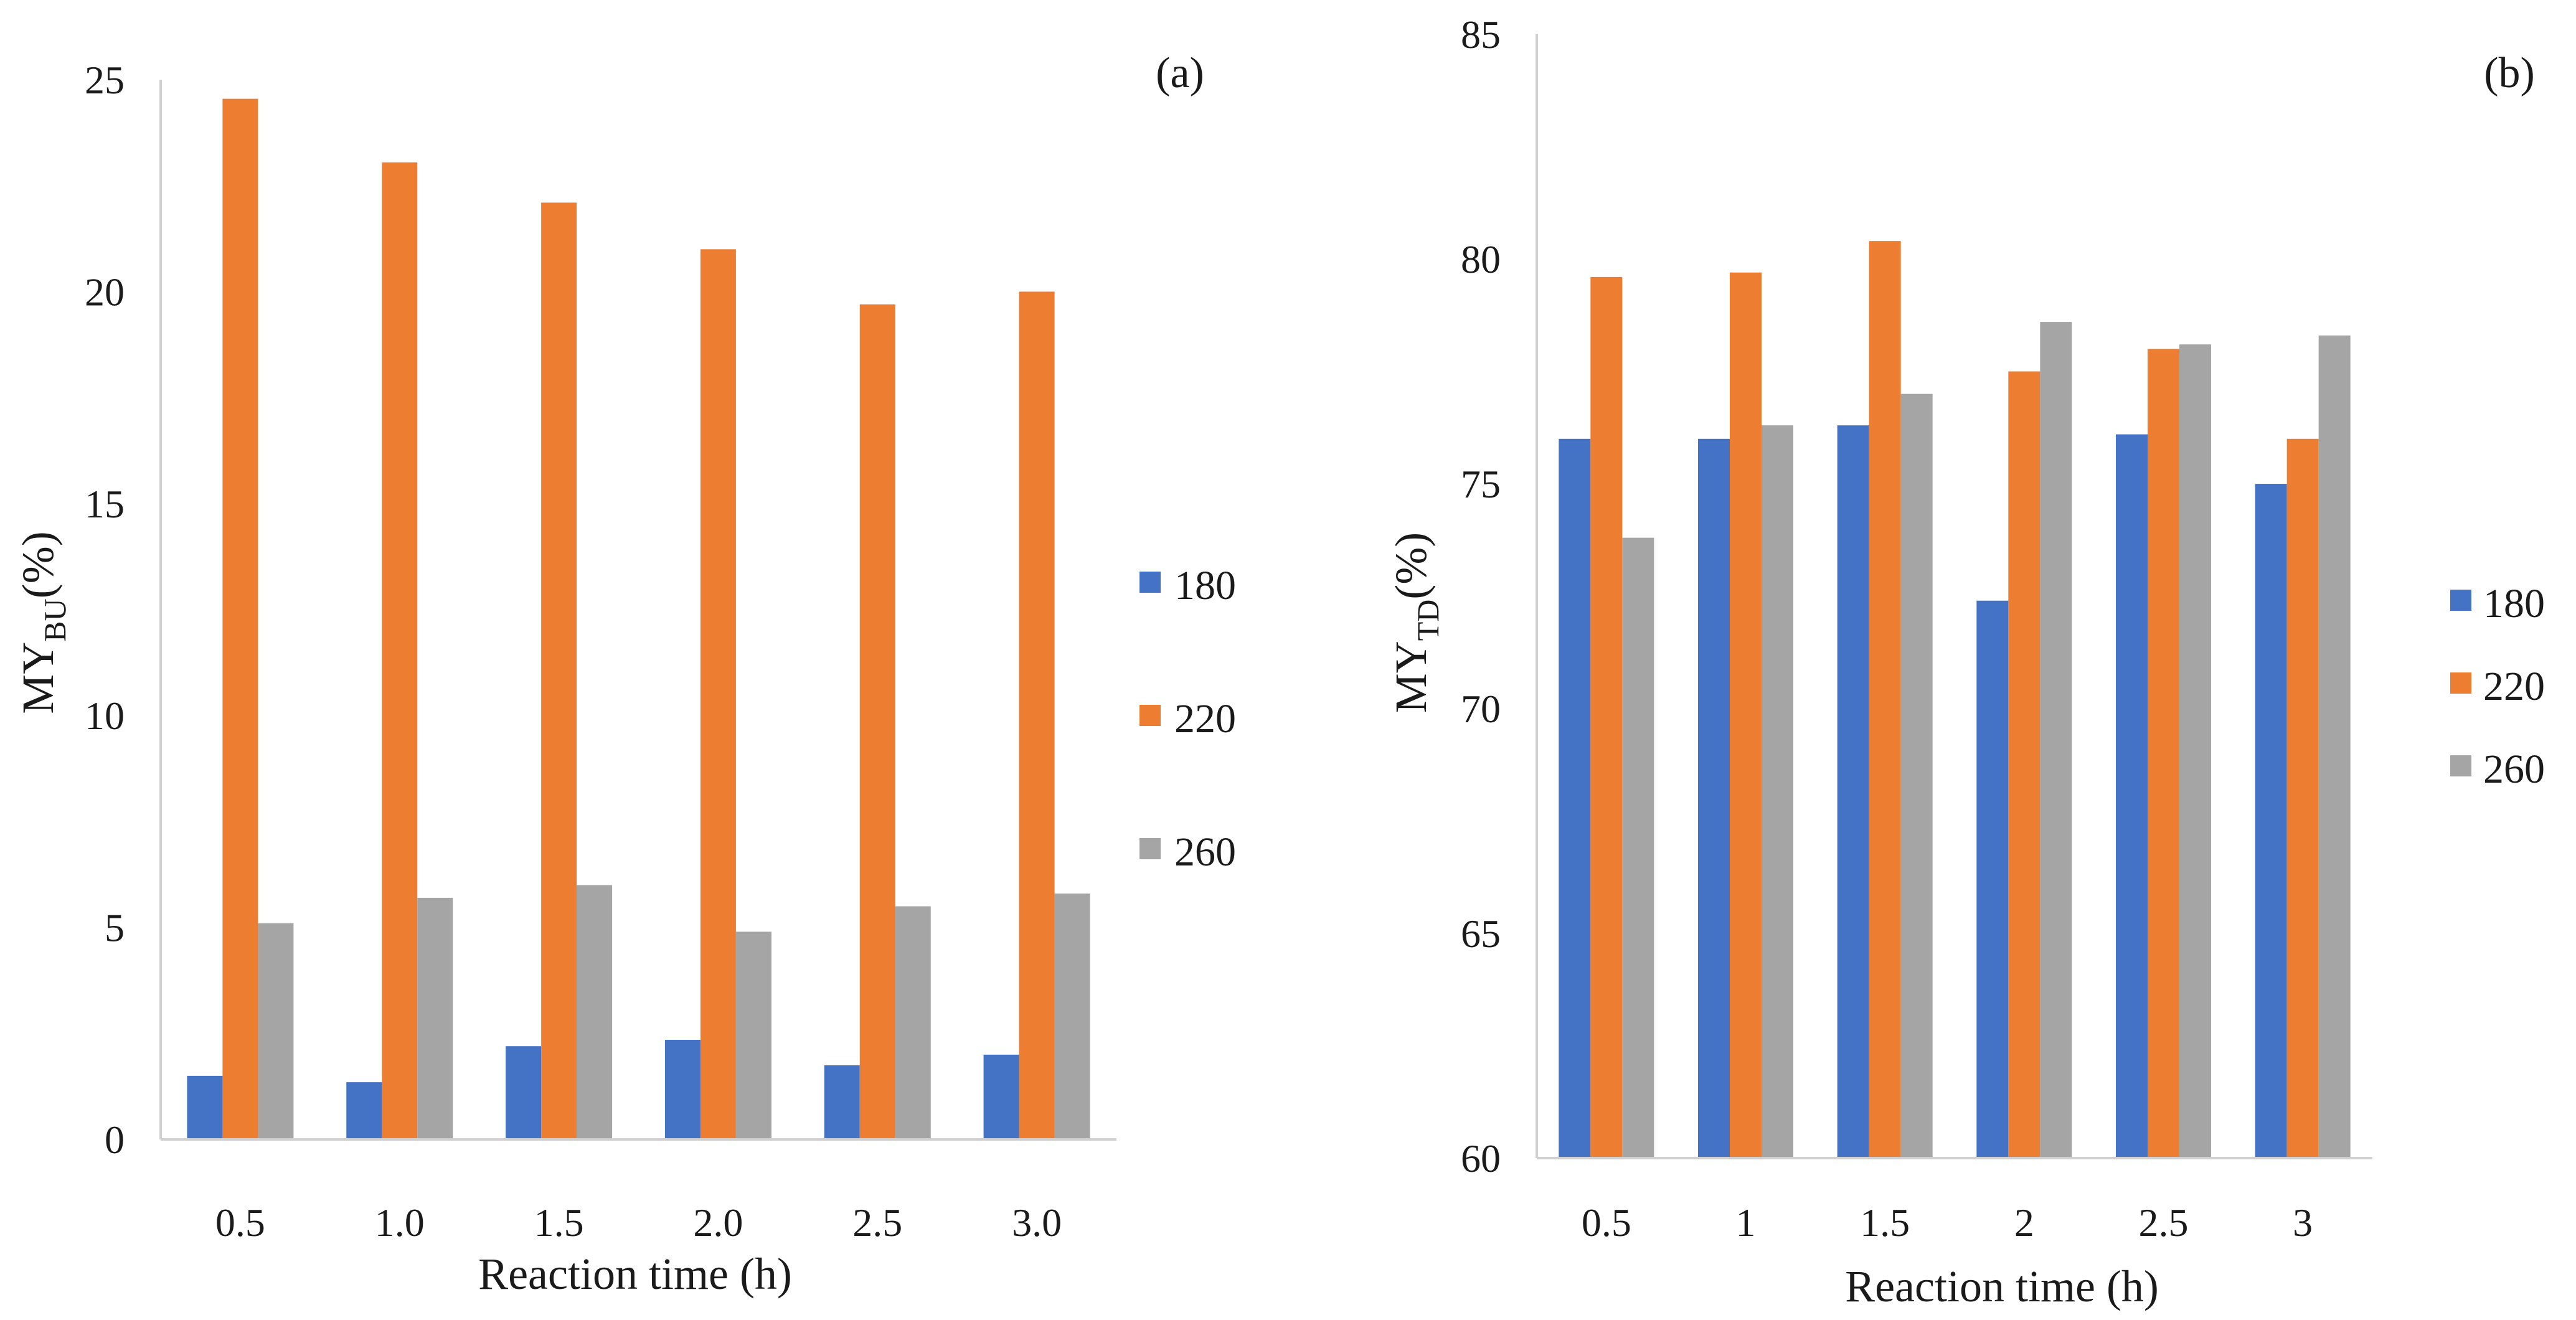 This screenshot has width=2576, height=1320. Describe the element at coordinates (877, 1222) in the screenshot. I see `panel-a-x-tick-label: 2.5` at that location.